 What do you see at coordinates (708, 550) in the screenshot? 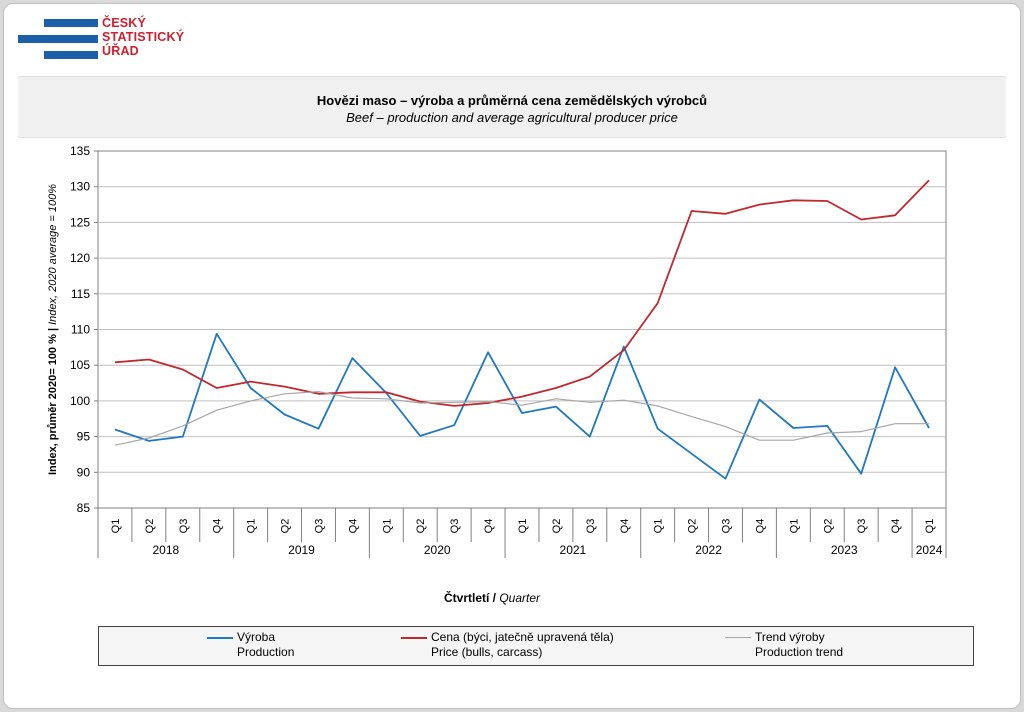
I see `year-label: 2022` at bounding box center [708, 550].